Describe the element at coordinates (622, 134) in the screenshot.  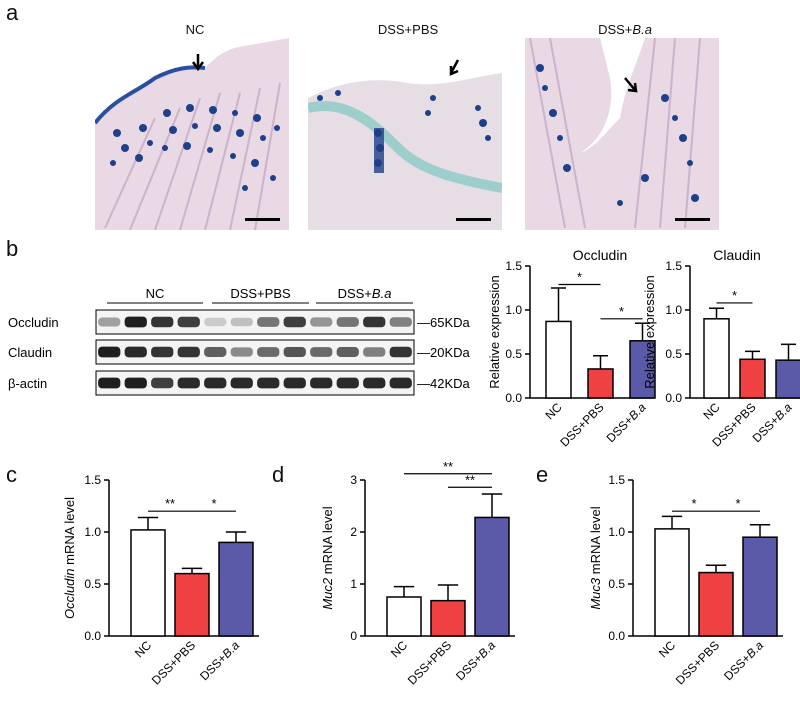
I see `histology-image-dss-ba` at that location.